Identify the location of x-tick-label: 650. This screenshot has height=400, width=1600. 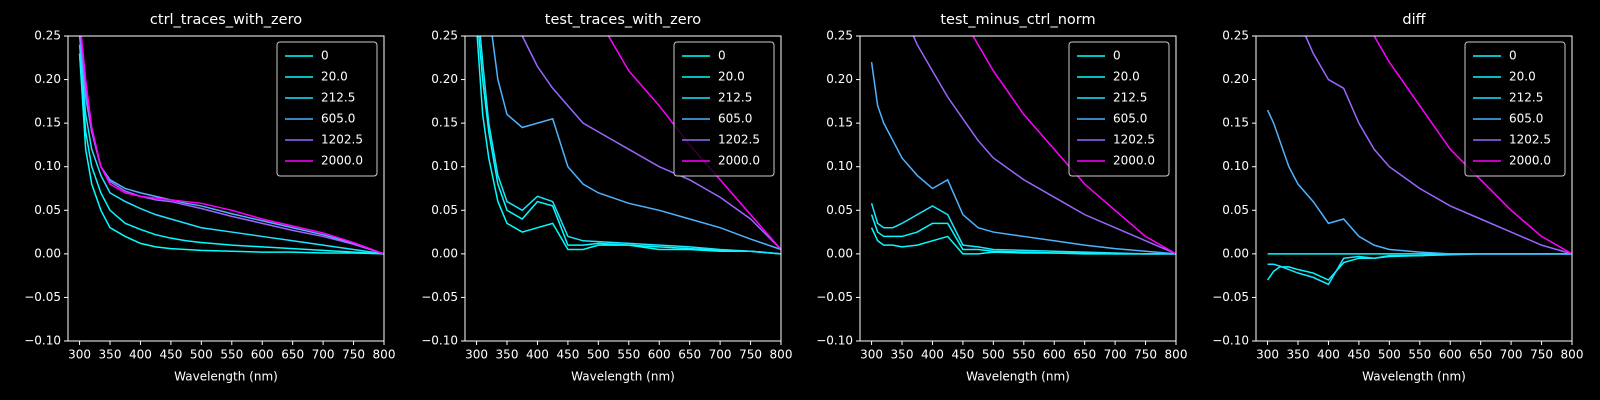
(689, 355).